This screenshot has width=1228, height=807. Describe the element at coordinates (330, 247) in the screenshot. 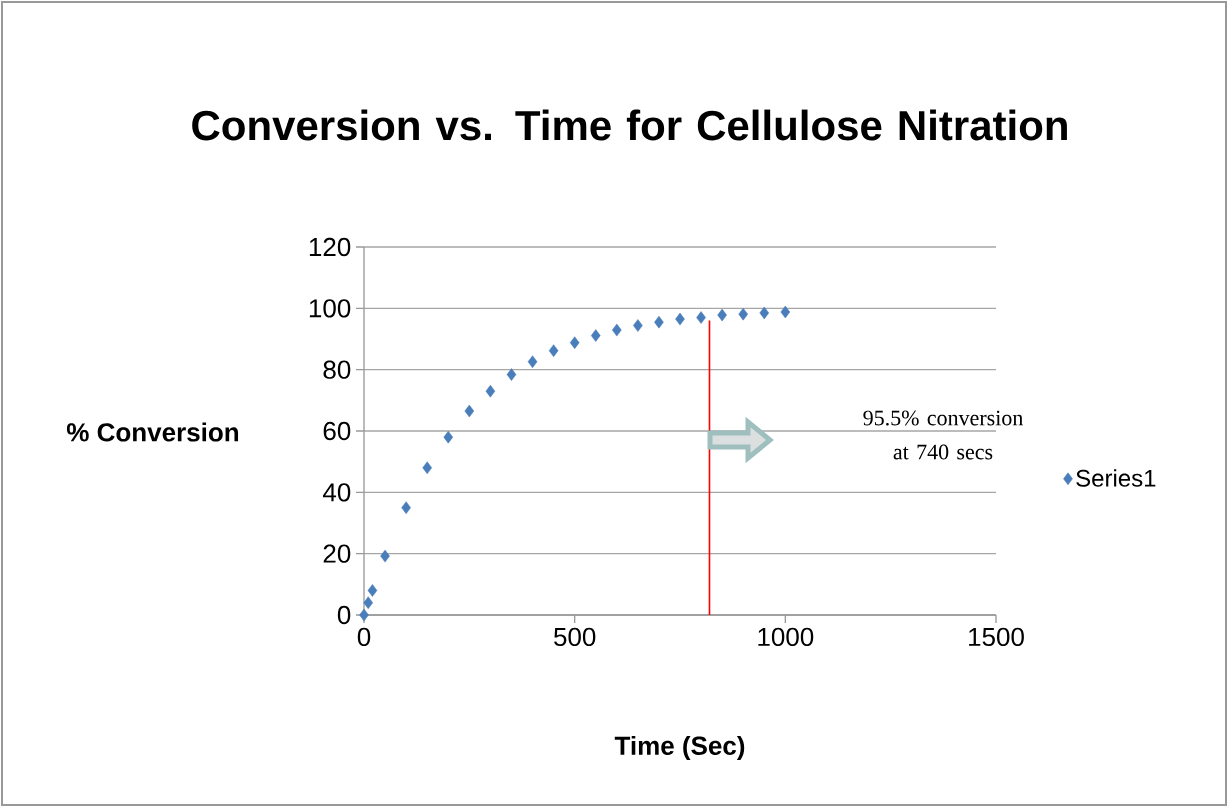

I see `y-tick-label: 120` at that location.